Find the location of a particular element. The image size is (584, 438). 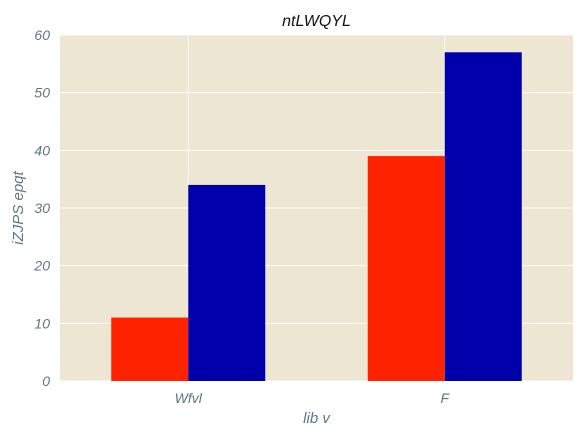

x-tick-label: Wfvl is located at coordinates (189, 398).